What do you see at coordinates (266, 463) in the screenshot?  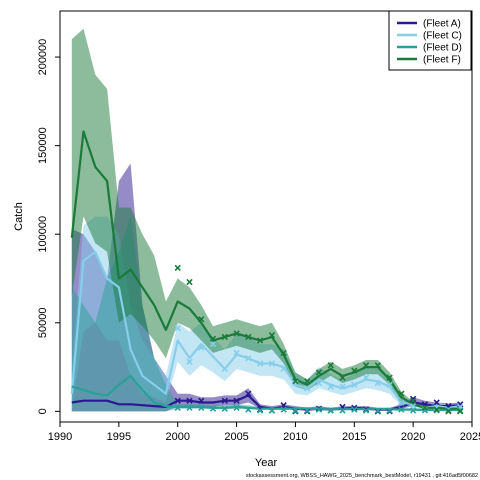 I see `x-axis-title: Year` at bounding box center [266, 463].